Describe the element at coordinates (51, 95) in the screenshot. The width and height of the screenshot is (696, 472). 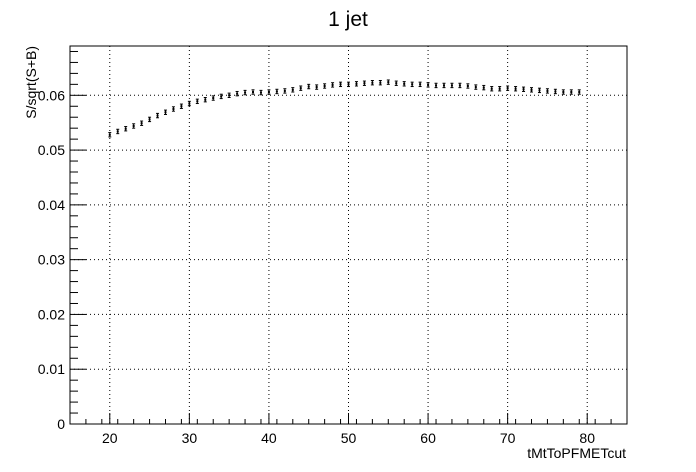
I see `y-tick-label: 0.06` at that location.